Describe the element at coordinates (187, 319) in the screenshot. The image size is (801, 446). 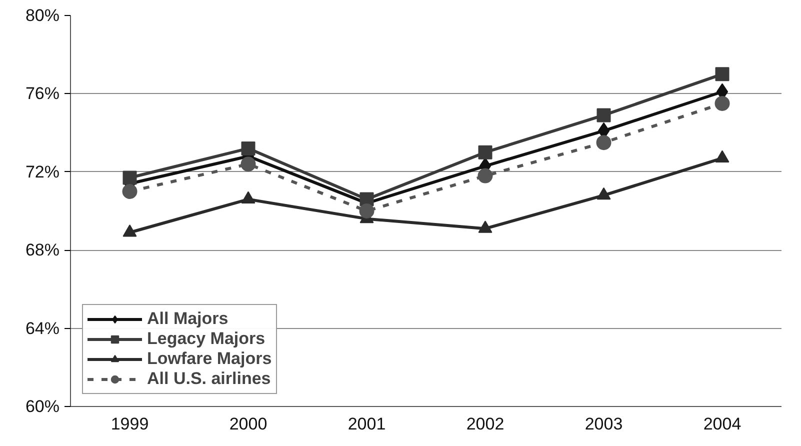
I see `legend-label: All Majors` at that location.